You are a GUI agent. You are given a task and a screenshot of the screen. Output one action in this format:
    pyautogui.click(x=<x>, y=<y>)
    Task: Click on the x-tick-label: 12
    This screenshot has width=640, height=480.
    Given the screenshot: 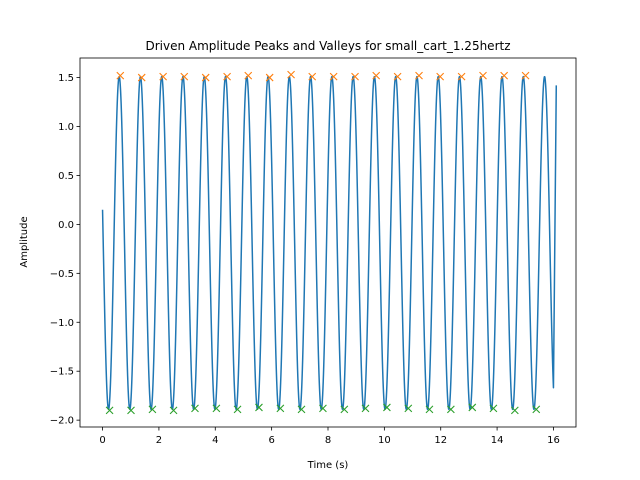 What is the action you would take?
    pyautogui.click(x=440, y=440)
    